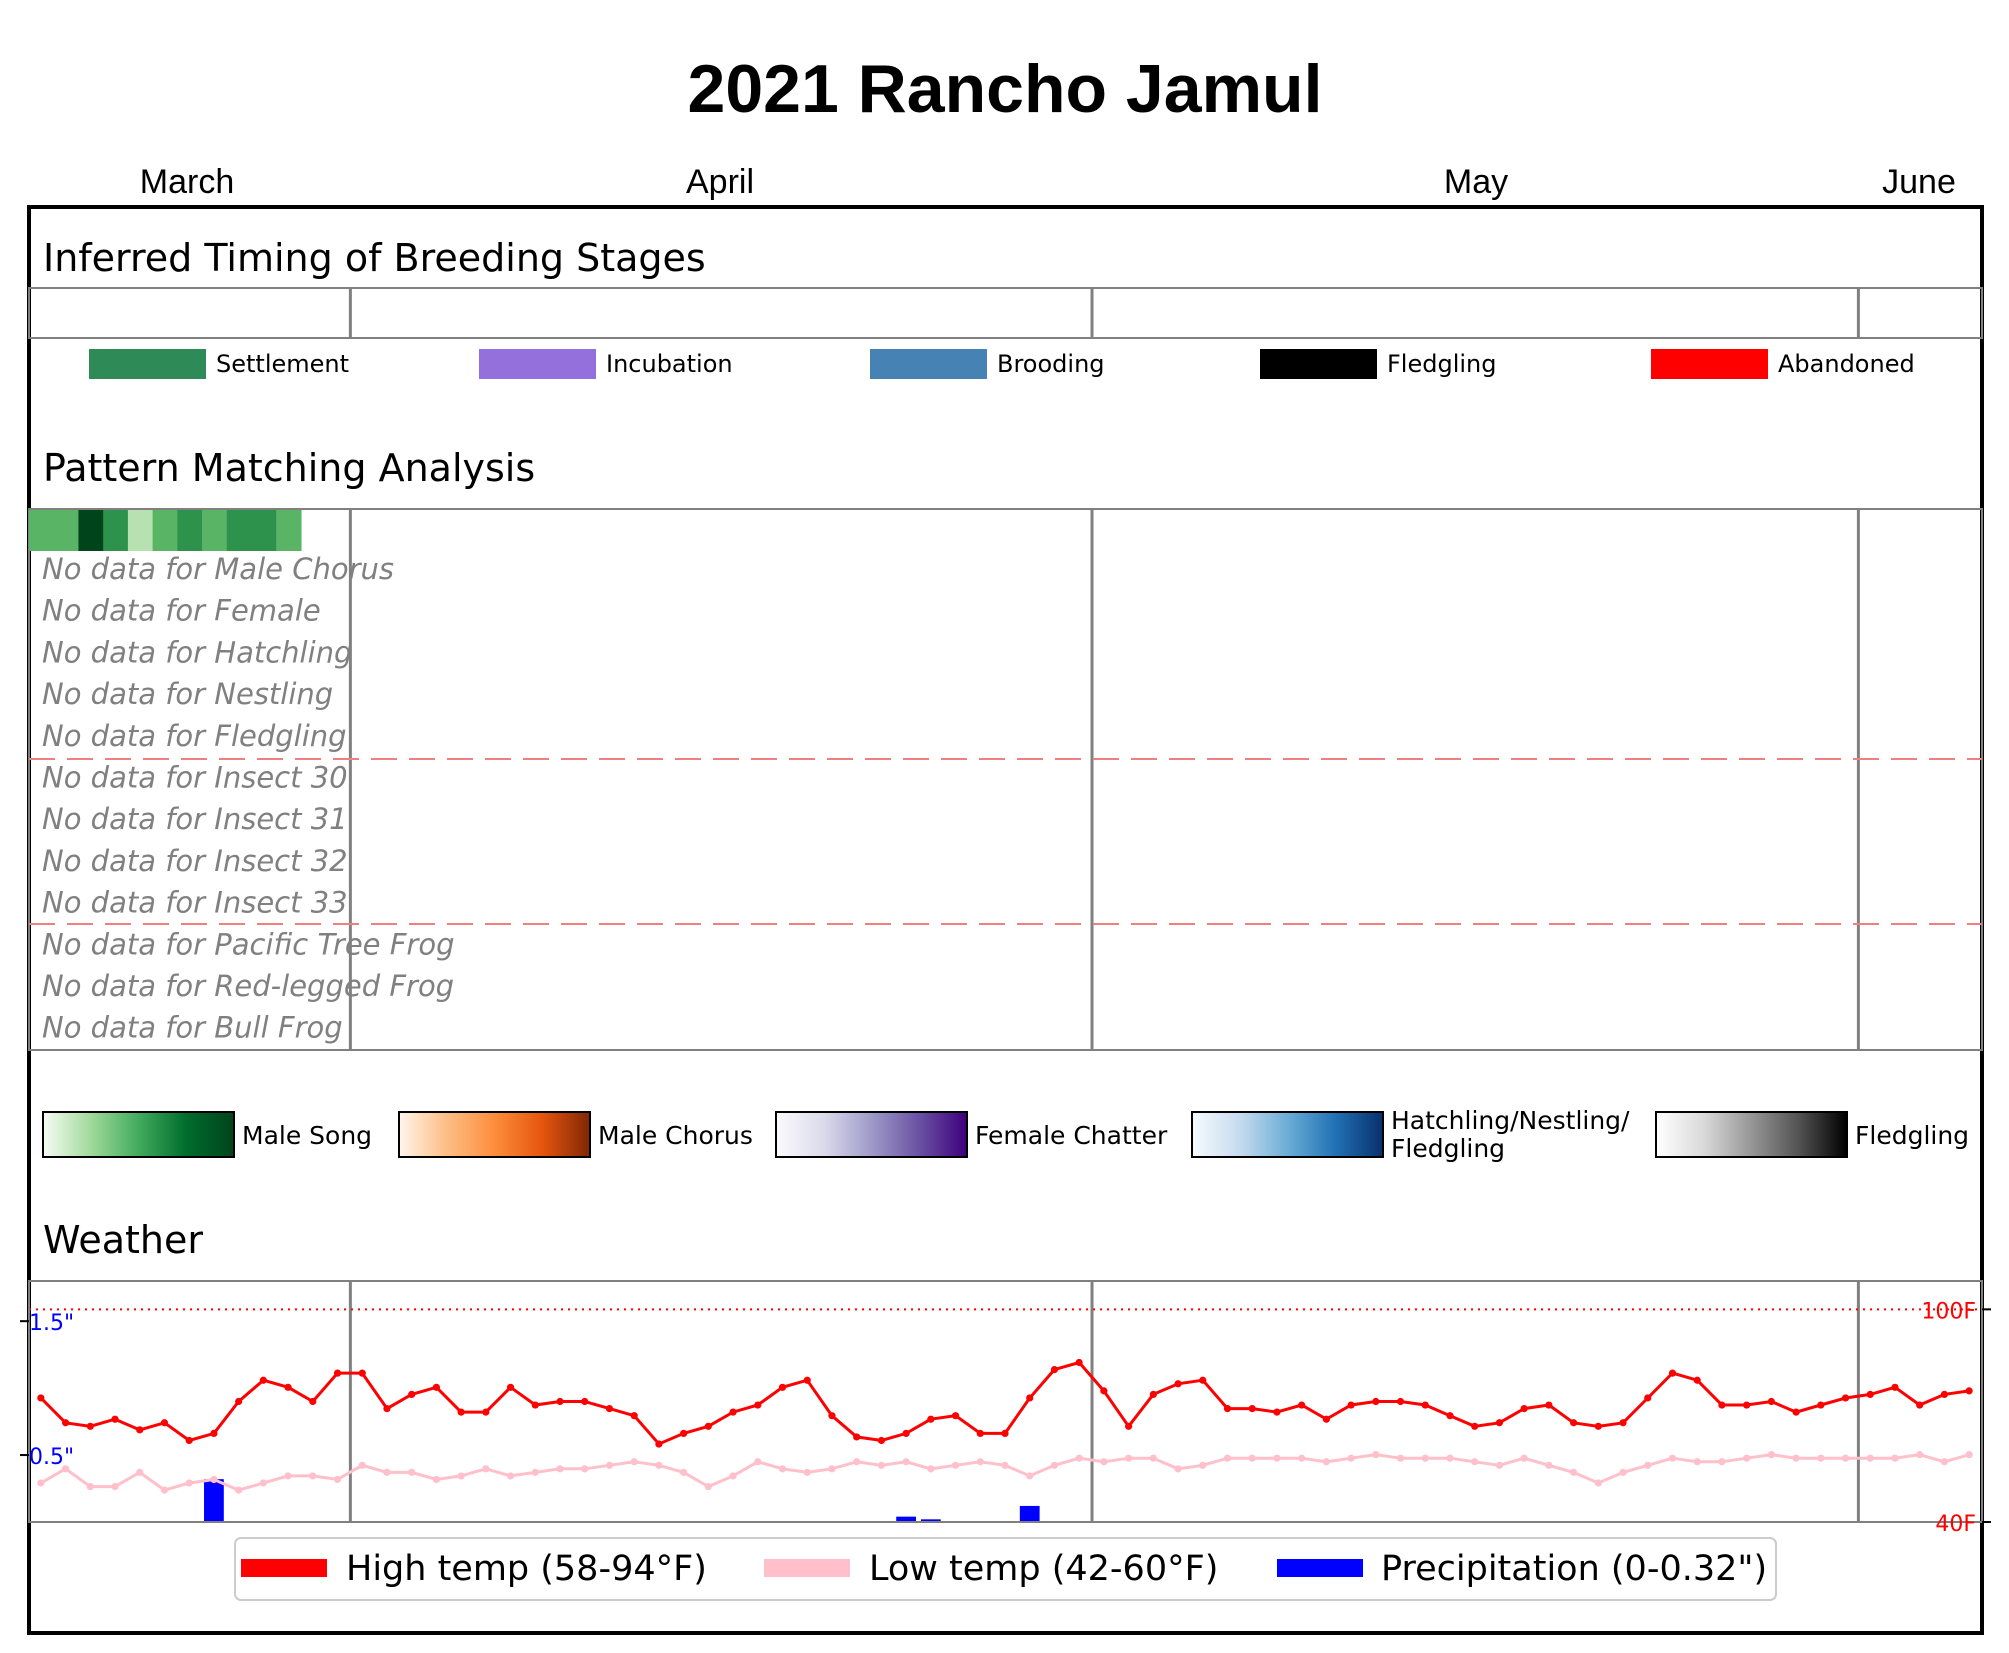 Image resolution: width=2009 pixels, height=1653 pixels. Describe the element at coordinates (1051, 364) in the screenshot. I see `stage-label-brooding: Brooding` at that location.